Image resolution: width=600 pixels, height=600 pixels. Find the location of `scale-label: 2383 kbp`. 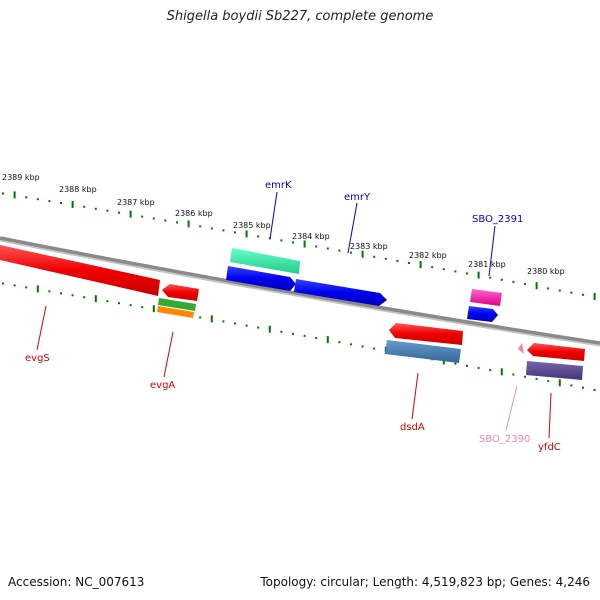

scale-label: 2383 kbp is located at coordinates (369, 246).